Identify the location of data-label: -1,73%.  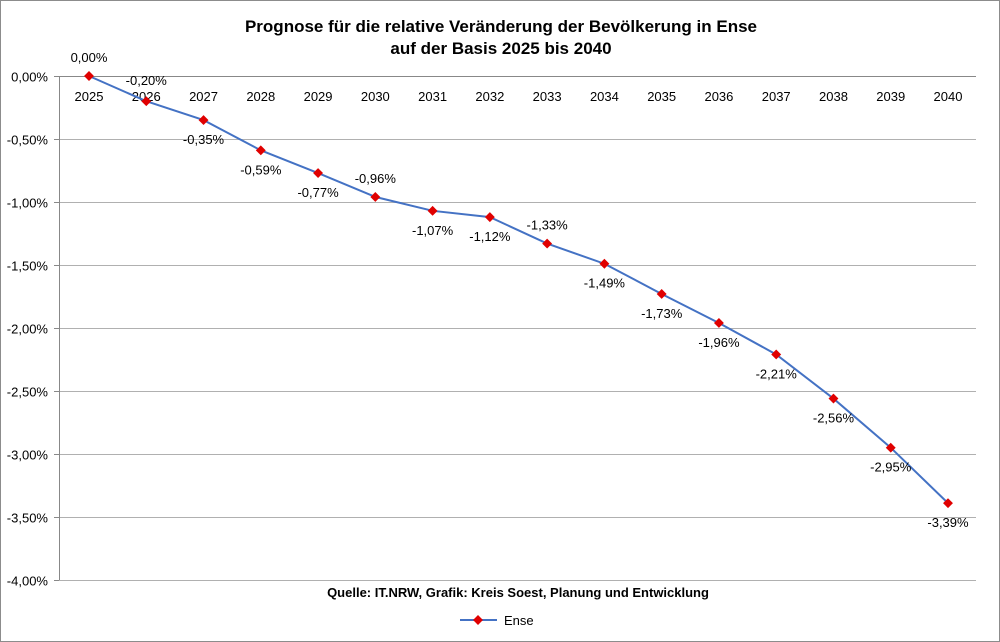
(662, 313).